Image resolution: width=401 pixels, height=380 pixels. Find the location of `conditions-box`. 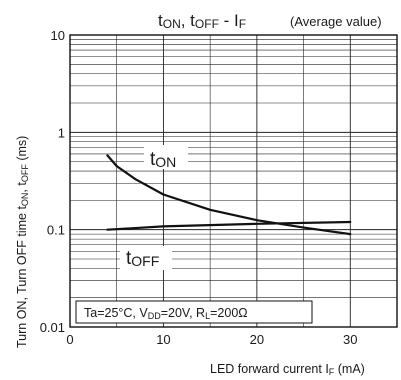

conditions-box is located at coordinates (194, 312).